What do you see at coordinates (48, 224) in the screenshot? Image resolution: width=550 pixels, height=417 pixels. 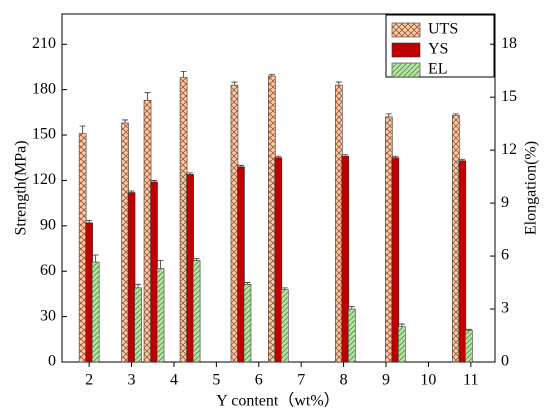 I see `y-tick-label: 90` at bounding box center [48, 224].